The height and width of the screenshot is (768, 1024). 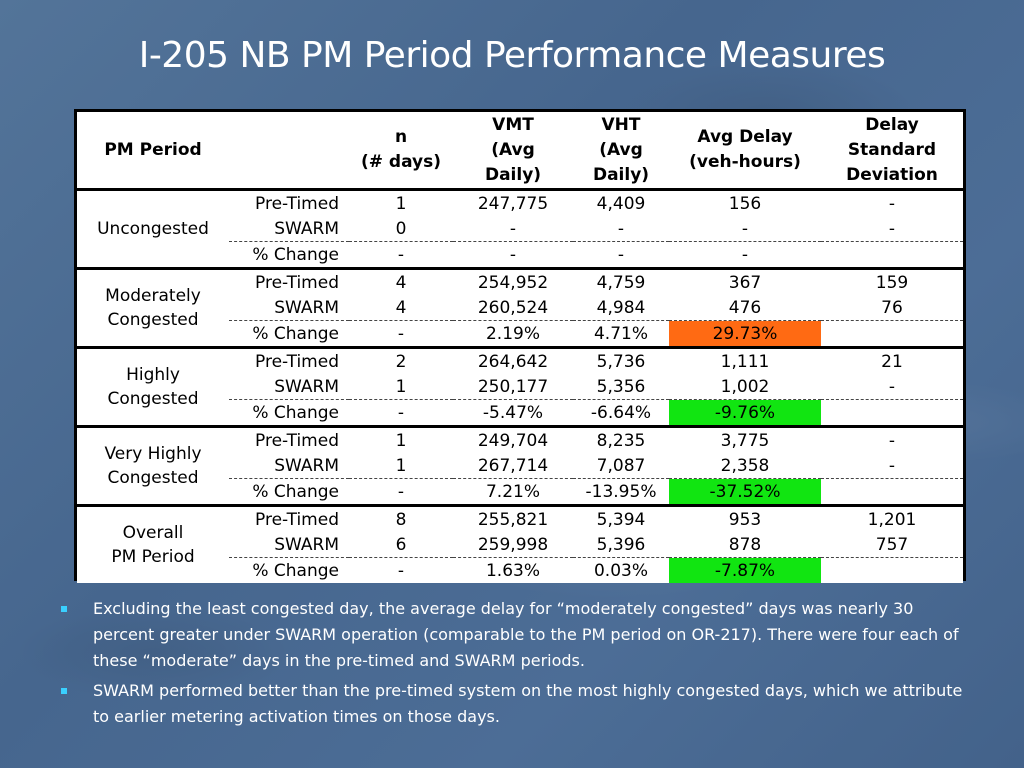 What do you see at coordinates (513, 413) in the screenshot?
I see `vmt-cell: -5.47%` at bounding box center [513, 413].